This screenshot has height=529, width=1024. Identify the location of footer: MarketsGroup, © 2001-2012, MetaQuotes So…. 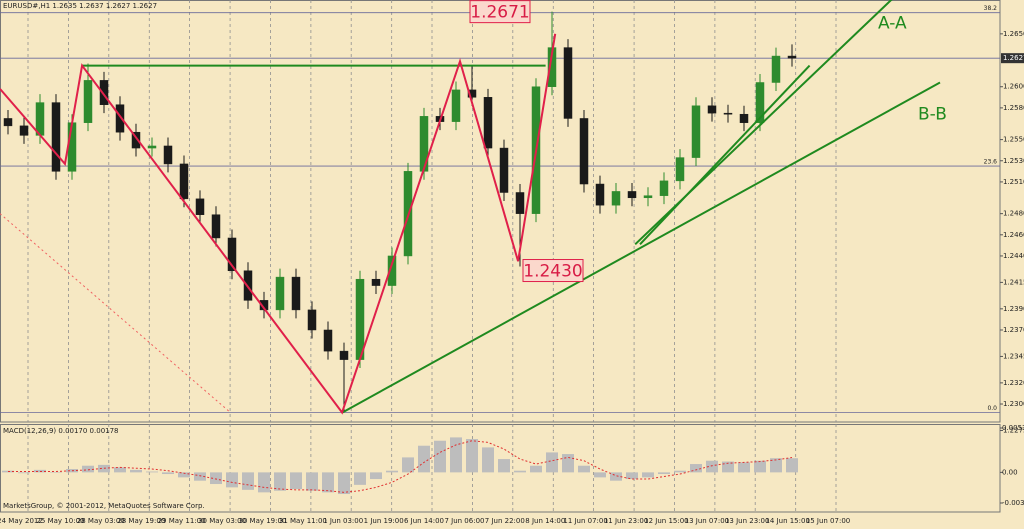
(104, 506).